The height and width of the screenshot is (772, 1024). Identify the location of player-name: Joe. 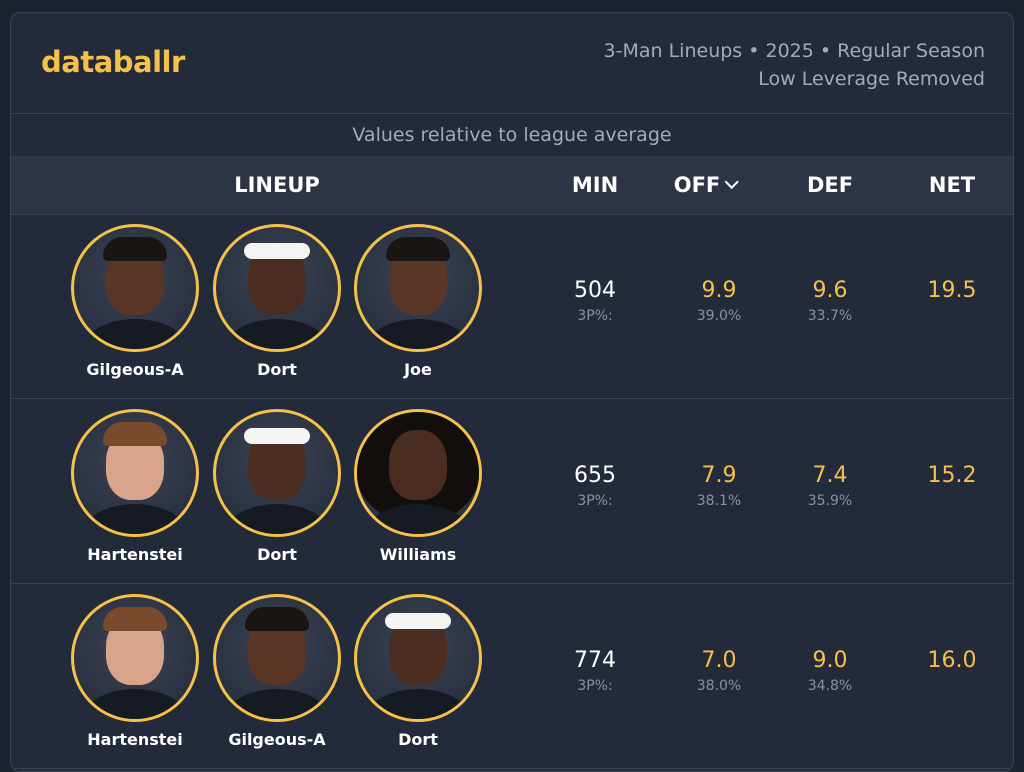
(418, 369).